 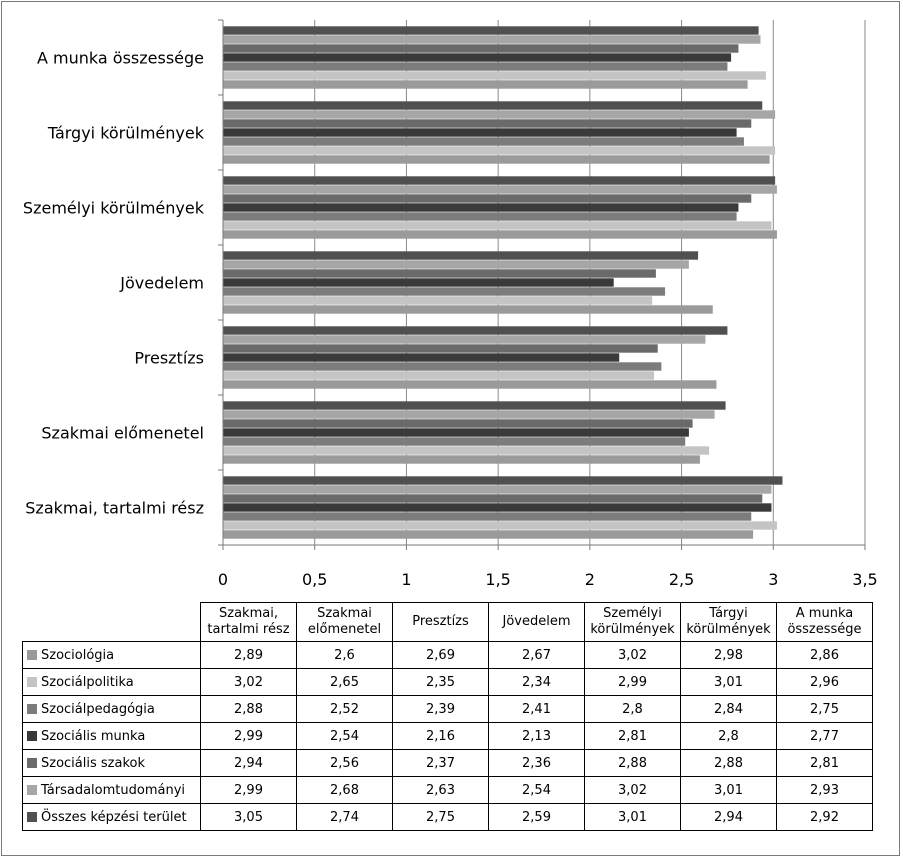 What do you see at coordinates (344, 790) in the screenshot?
I see `data-label: 2,68` at bounding box center [344, 790].